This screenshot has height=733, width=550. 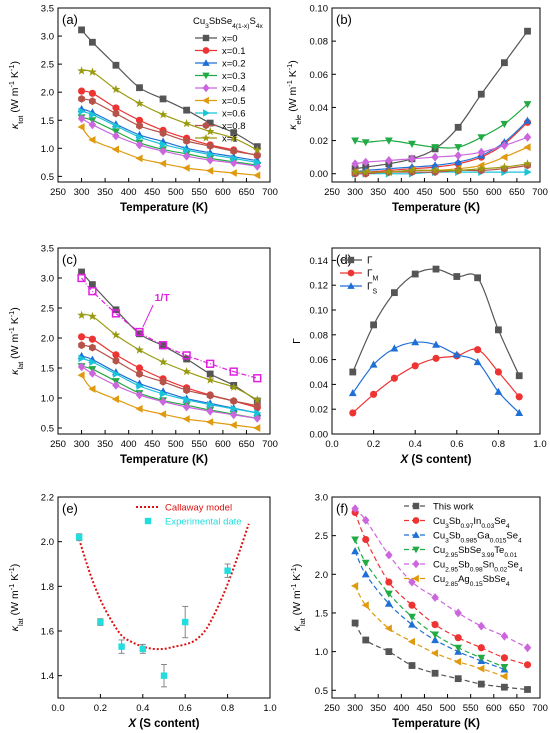 What do you see at coordinates (319, 141) in the screenshot?
I see `y-tick-label: 0.02` at bounding box center [319, 141].